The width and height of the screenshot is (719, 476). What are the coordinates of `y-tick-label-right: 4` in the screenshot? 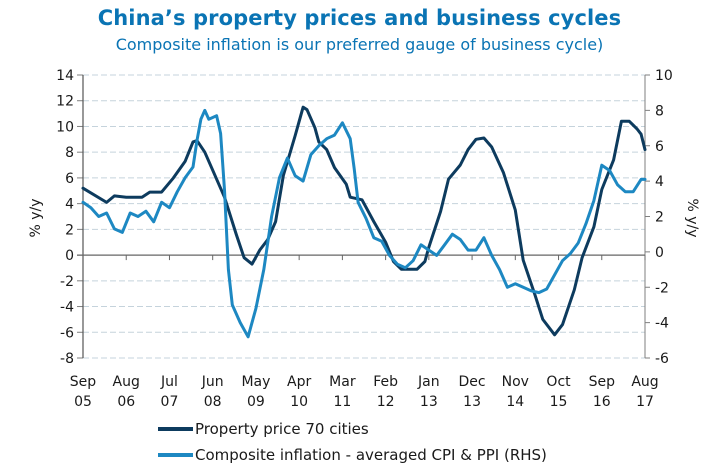 It's located at (659, 182).